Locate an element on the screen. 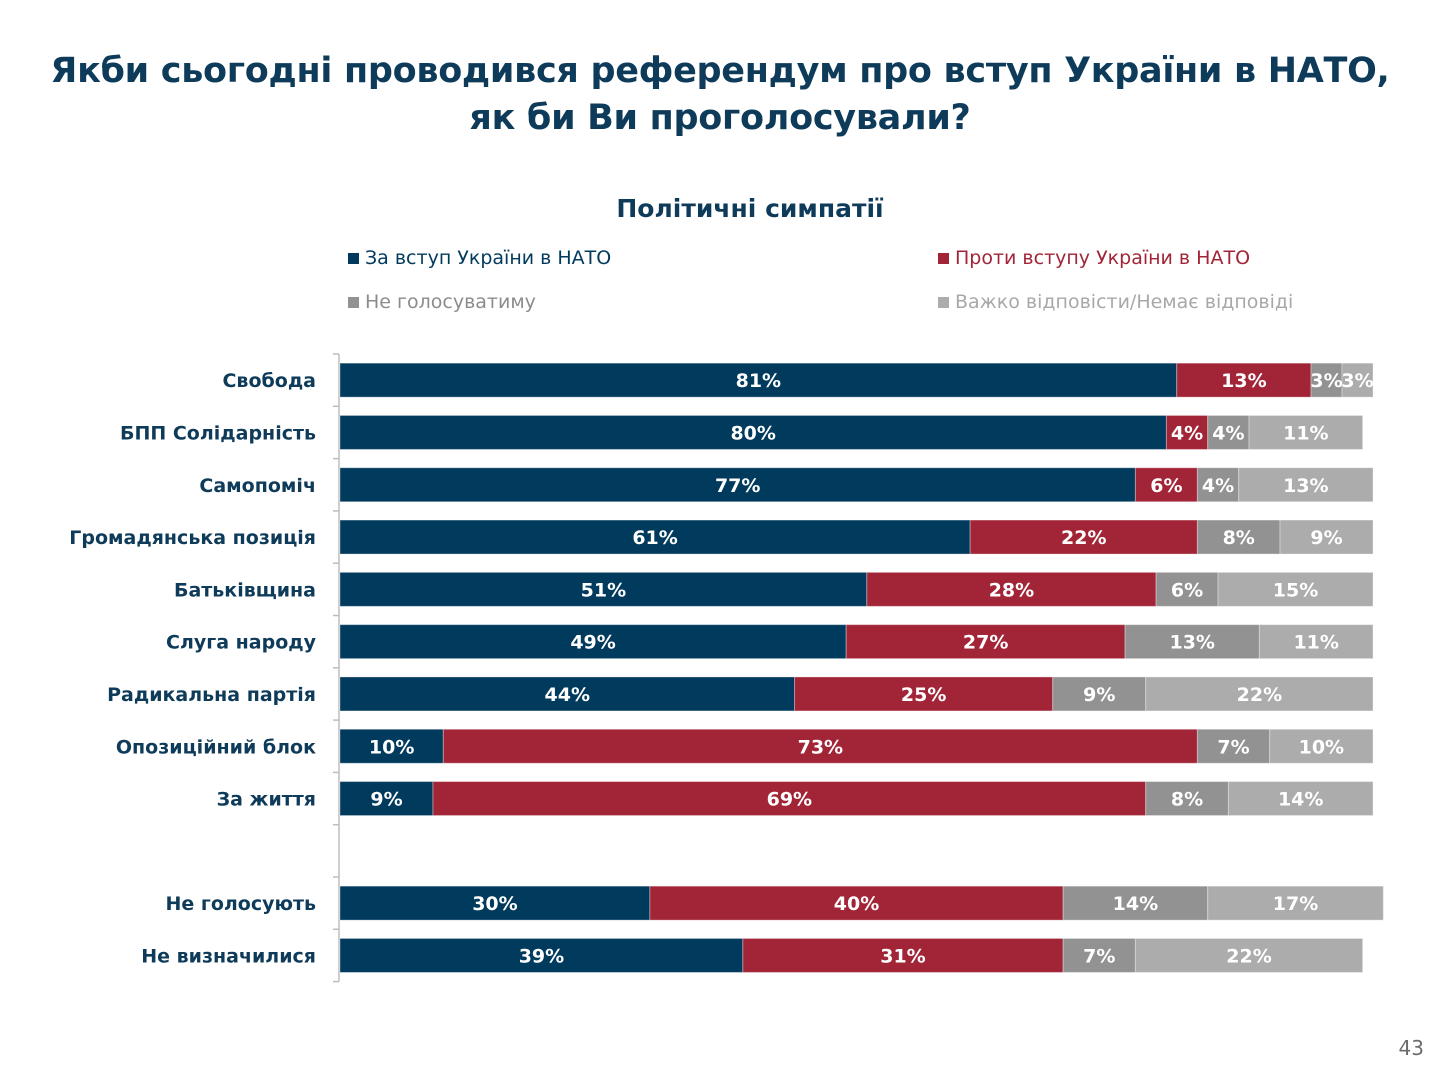 This screenshot has height=1080, width=1440. data-label: 31% is located at coordinates (902, 956).